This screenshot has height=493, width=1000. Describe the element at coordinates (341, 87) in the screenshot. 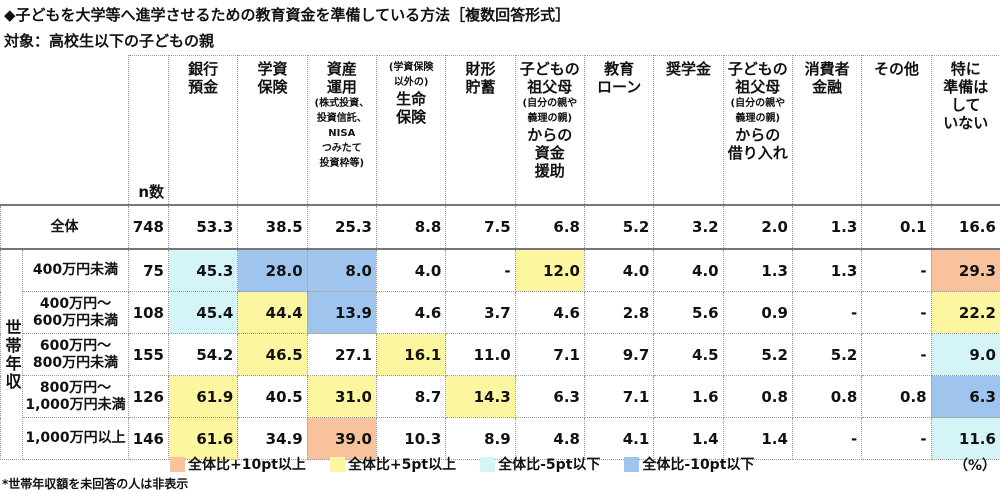

I see `header-line: 運用` at that location.